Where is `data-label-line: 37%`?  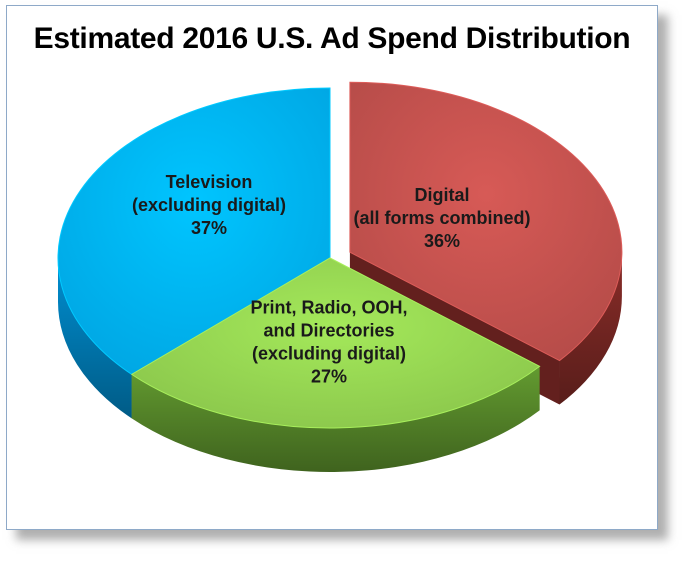
data-label-line: 37% is located at coordinates (209, 228).